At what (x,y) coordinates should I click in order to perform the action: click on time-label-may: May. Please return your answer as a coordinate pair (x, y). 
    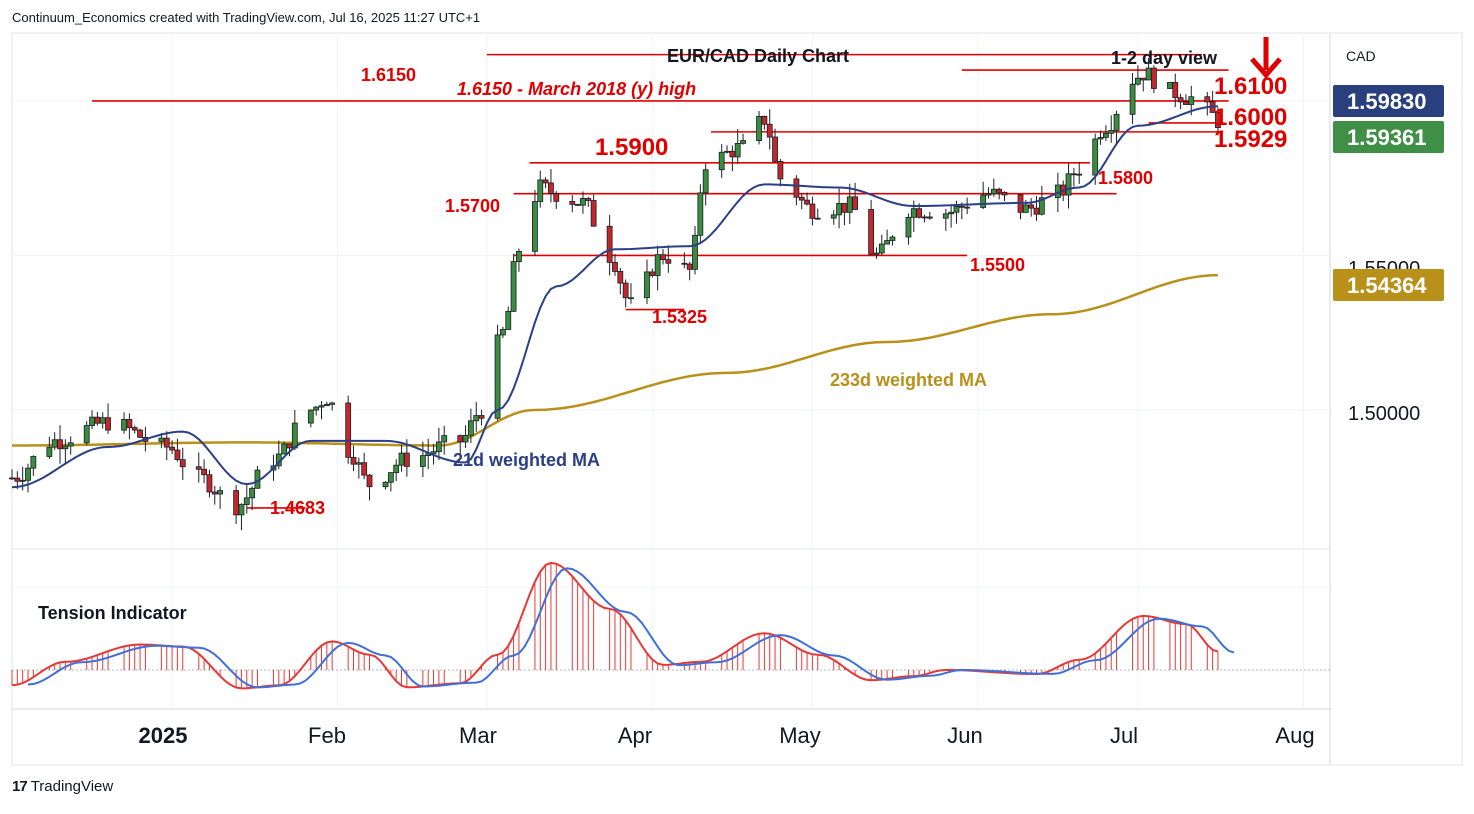
    Looking at the image, I should click on (800, 735).